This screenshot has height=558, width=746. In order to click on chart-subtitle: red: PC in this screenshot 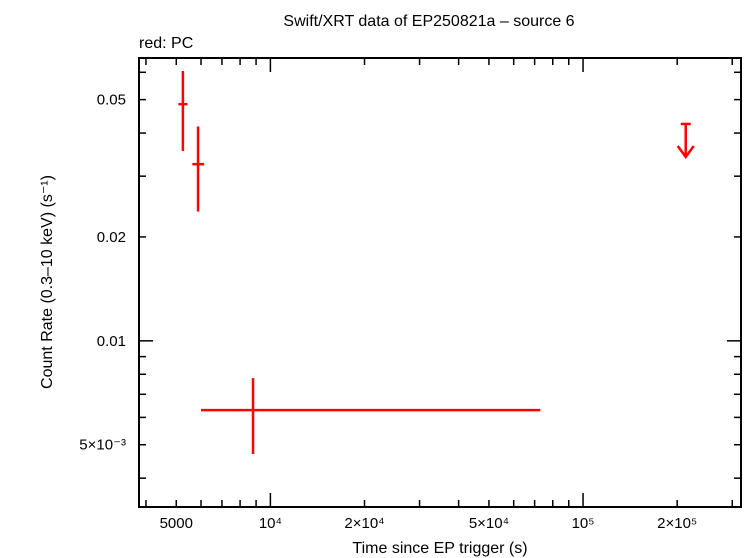, I will do `click(166, 43)`.